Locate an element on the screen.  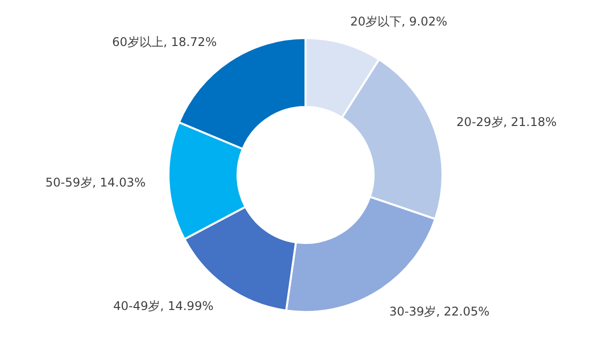
slice-label: 60岁以上, 18.72% is located at coordinates (164, 41).